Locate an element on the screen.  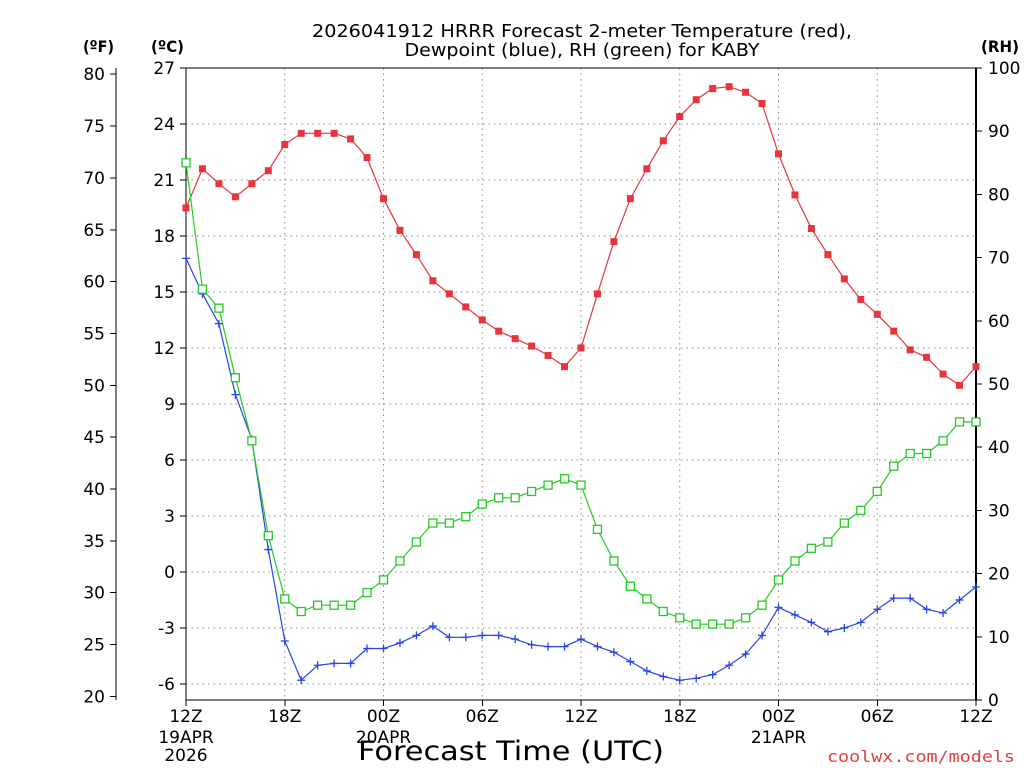
fahrenheit-unit-label: (ºF) is located at coordinates (98, 46).